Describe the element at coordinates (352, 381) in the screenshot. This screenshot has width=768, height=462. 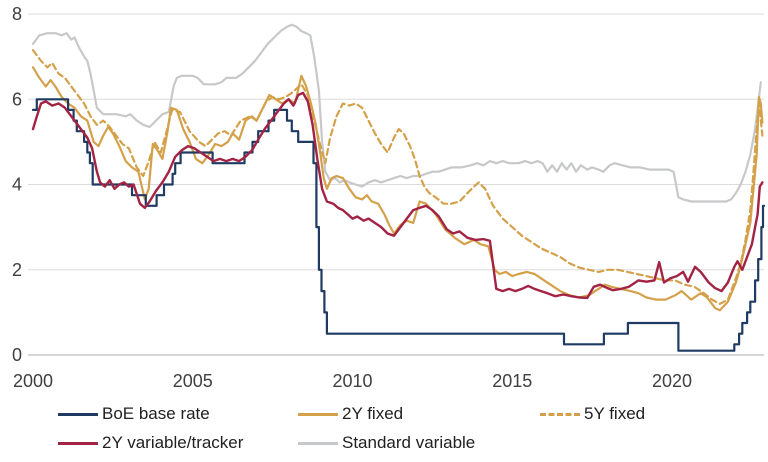
I see `x-axis-tick-label: 2010` at that location.